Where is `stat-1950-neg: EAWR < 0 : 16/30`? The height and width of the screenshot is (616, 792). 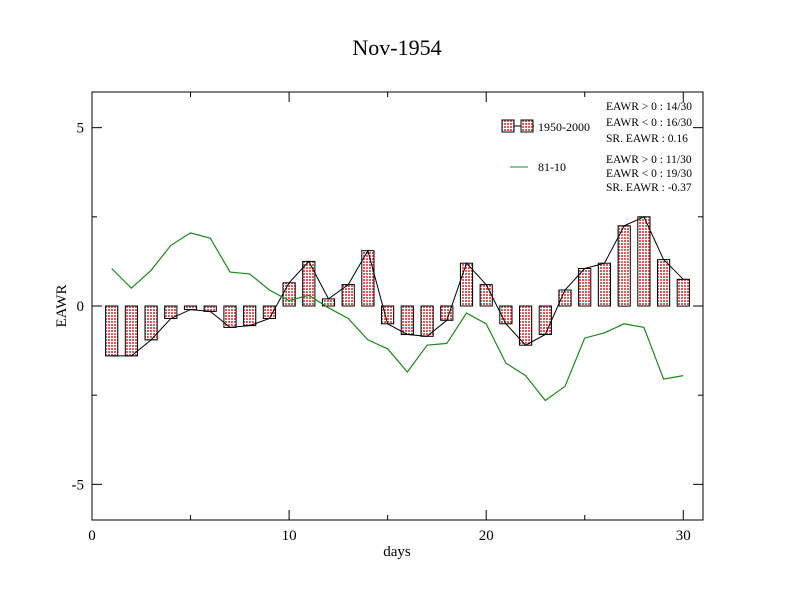
stat-1950-neg: EAWR < 0 : 16/30 is located at coordinates (649, 123).